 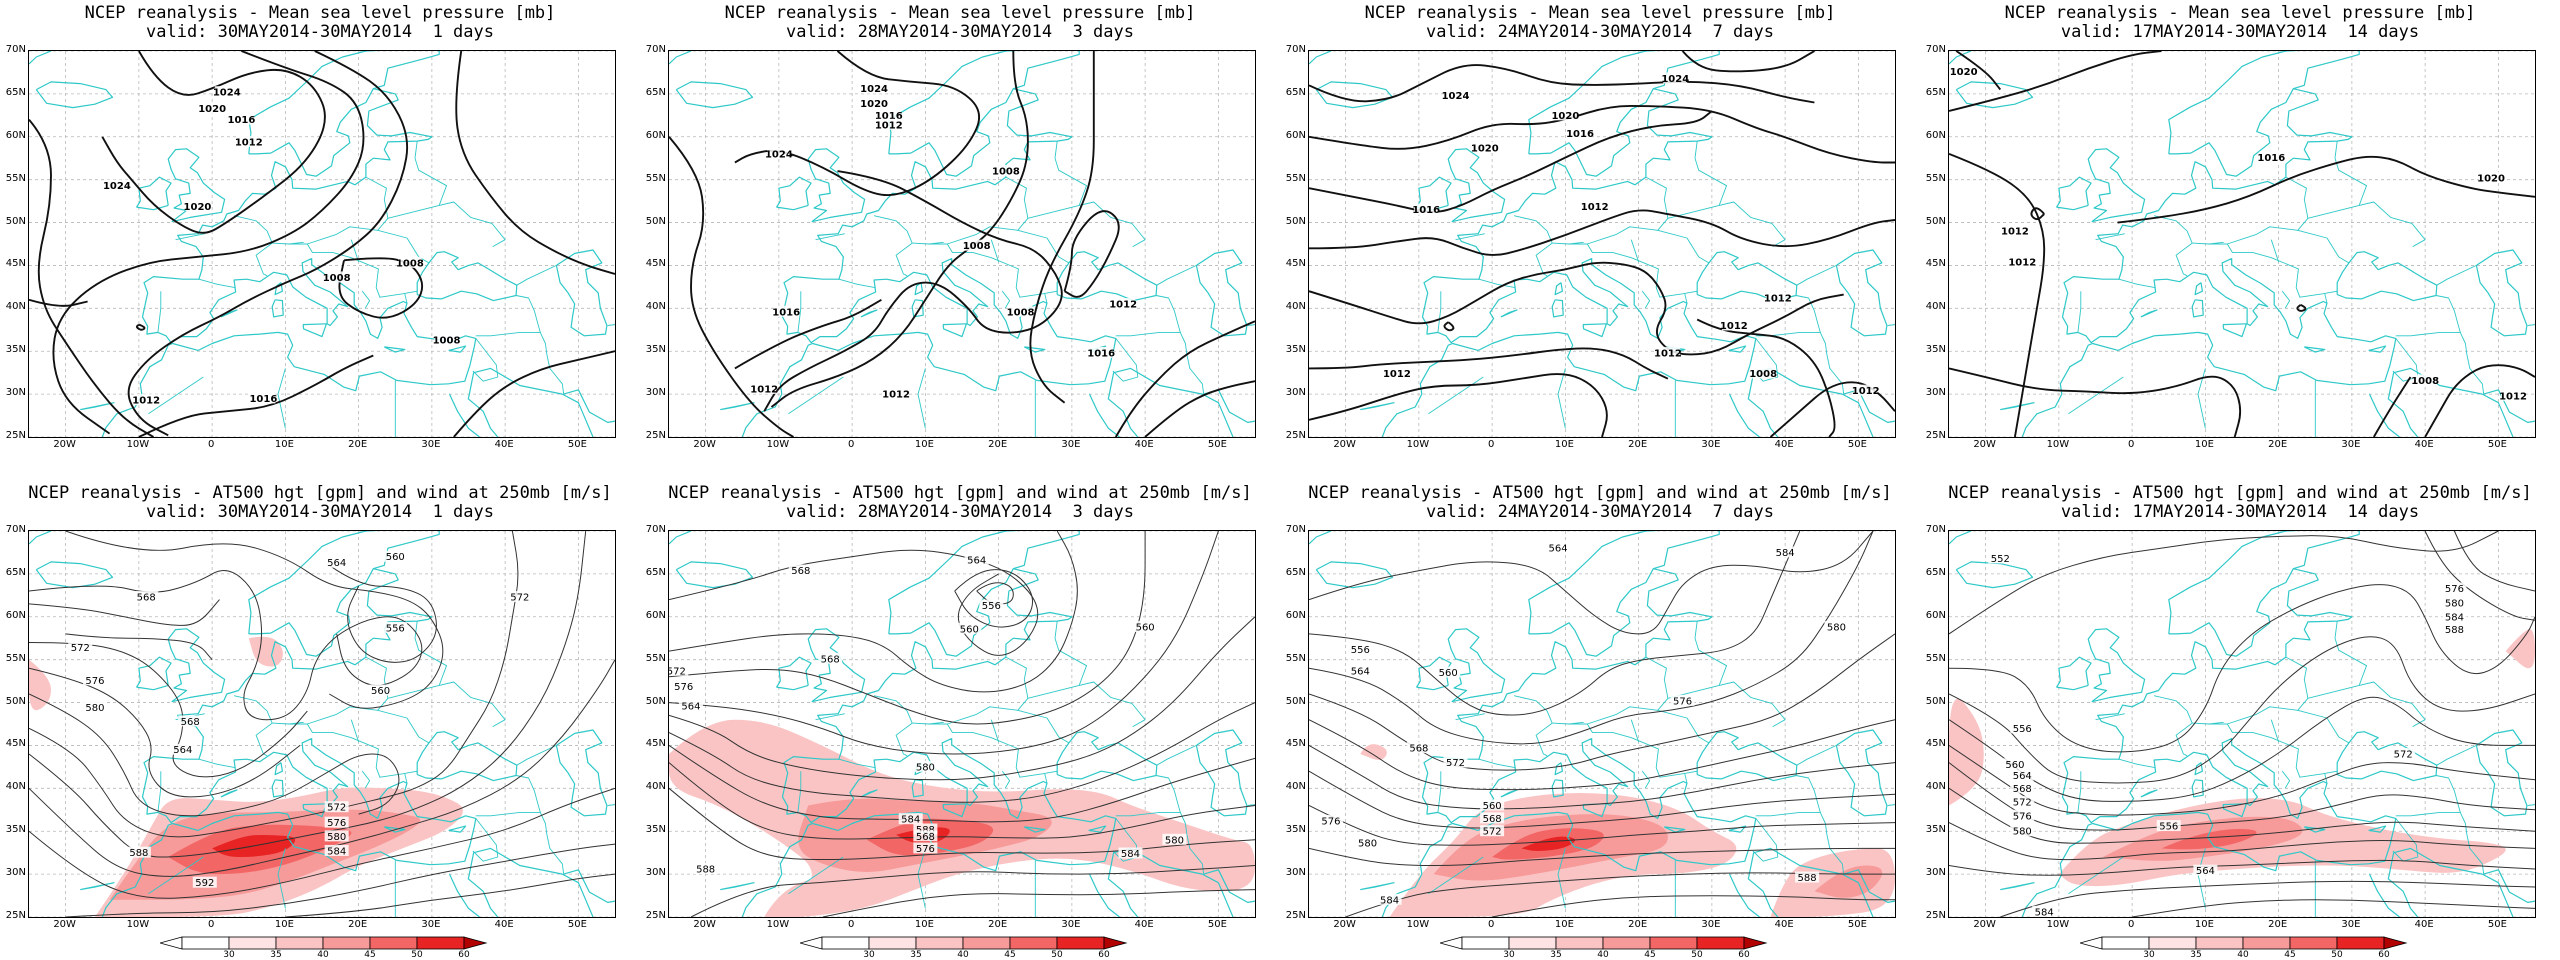 What do you see at coordinates (1373, 752) in the screenshot?
I see `wind-speed-area` at bounding box center [1373, 752].